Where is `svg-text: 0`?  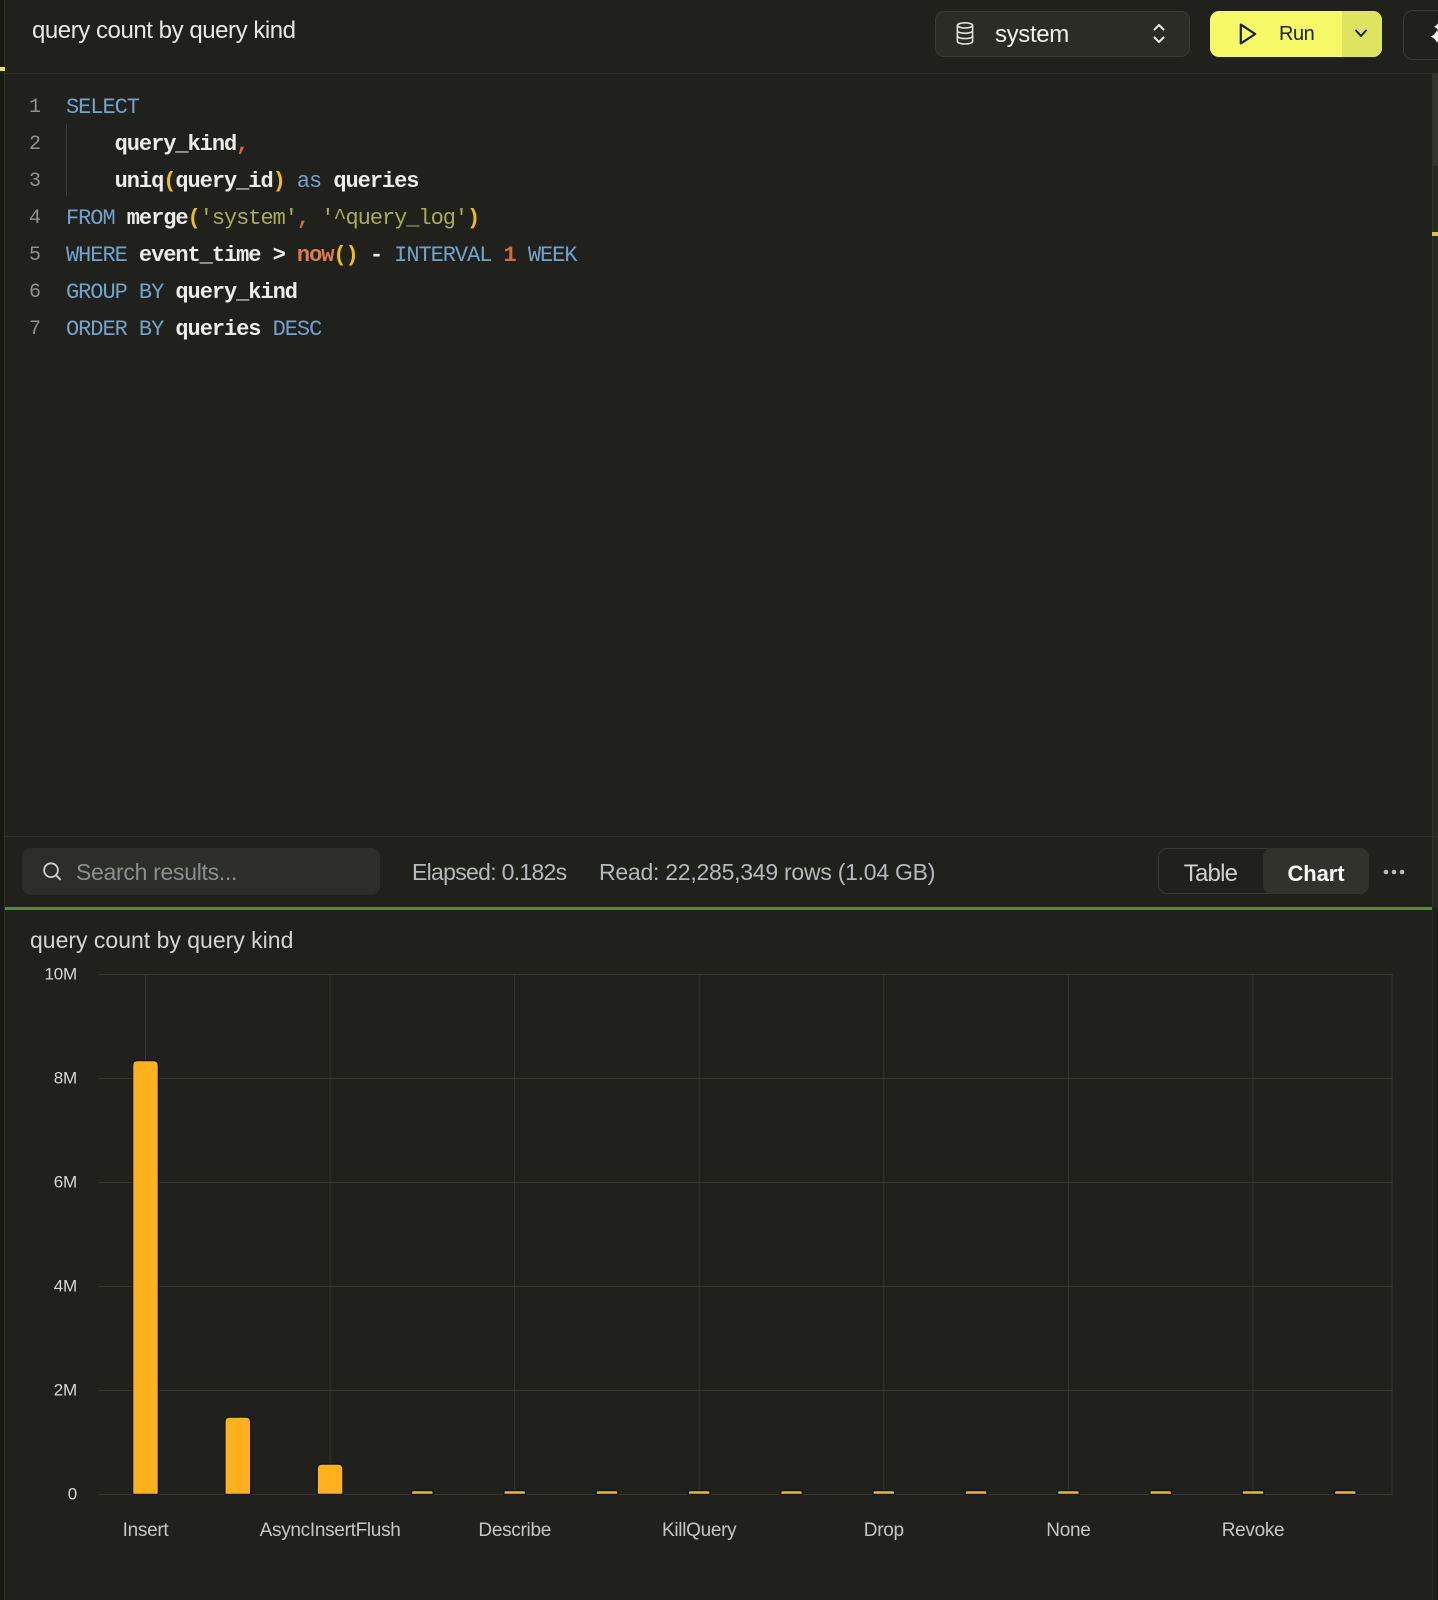
svg-text: 0 is located at coordinates (72, 1494).